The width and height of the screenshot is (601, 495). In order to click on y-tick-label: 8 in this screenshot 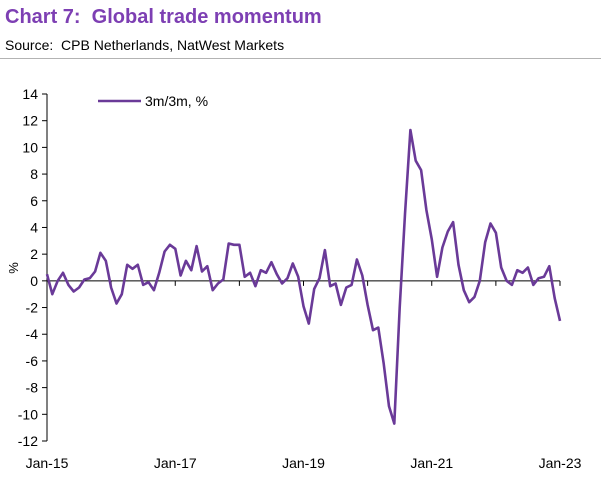, I will do `click(34, 174)`.